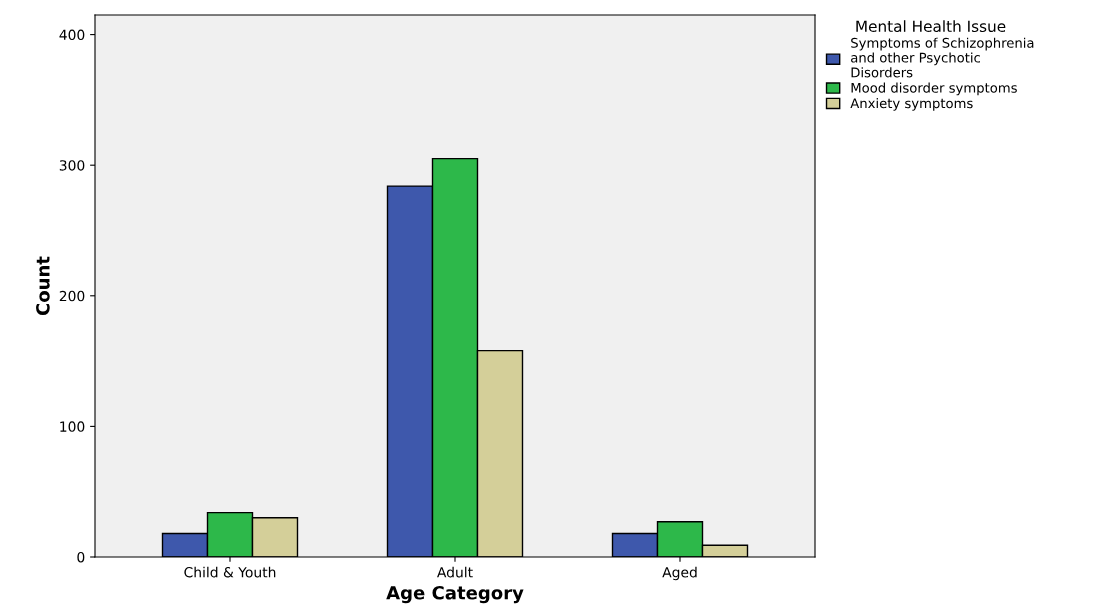  Describe the element at coordinates (72, 426) in the screenshot. I see `y-tick-label: 100` at that location.